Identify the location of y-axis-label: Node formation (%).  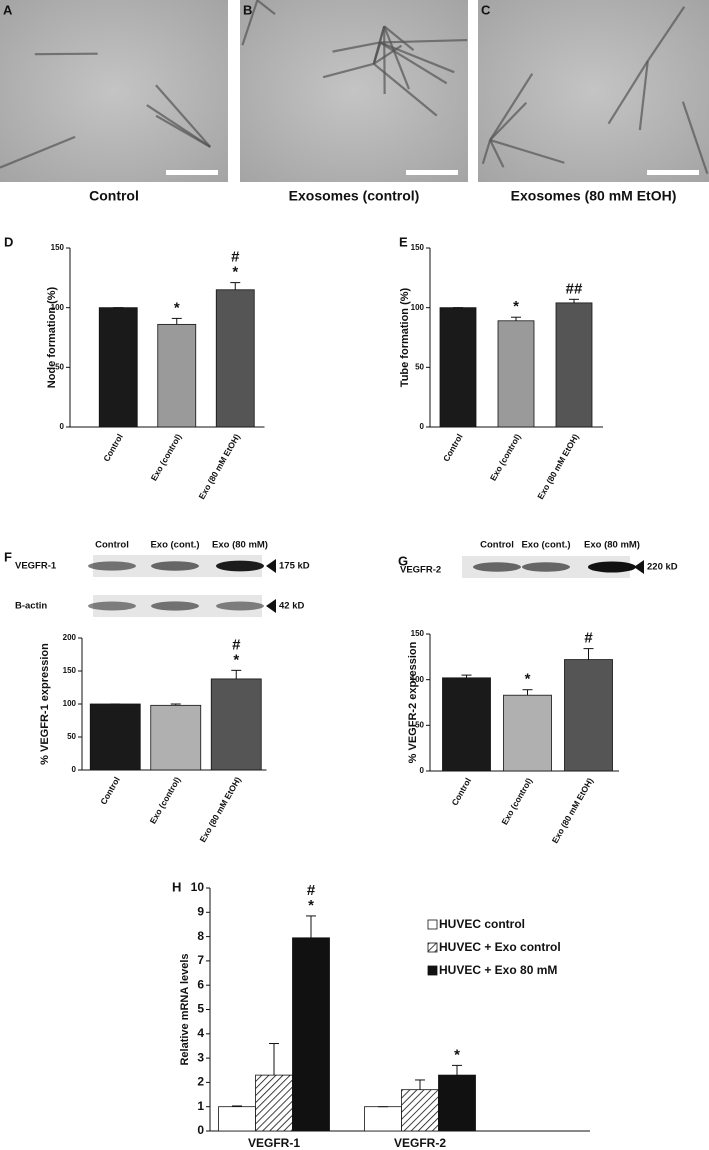
(52, 337).